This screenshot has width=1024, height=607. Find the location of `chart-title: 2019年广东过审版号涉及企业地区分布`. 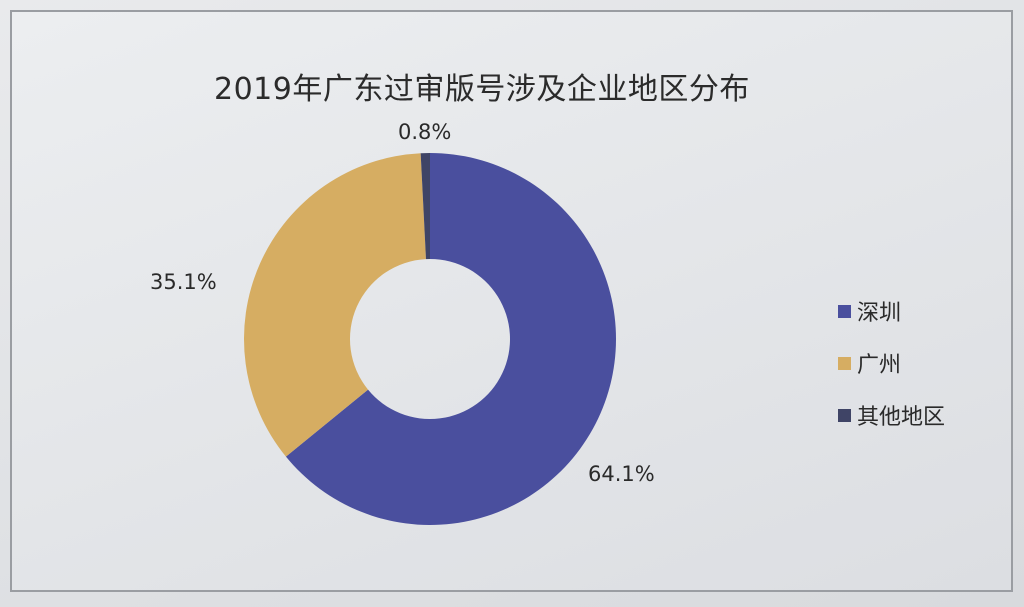

chart-title: 2019年广东过审版号涉及企业地区分布 is located at coordinates (482, 89).